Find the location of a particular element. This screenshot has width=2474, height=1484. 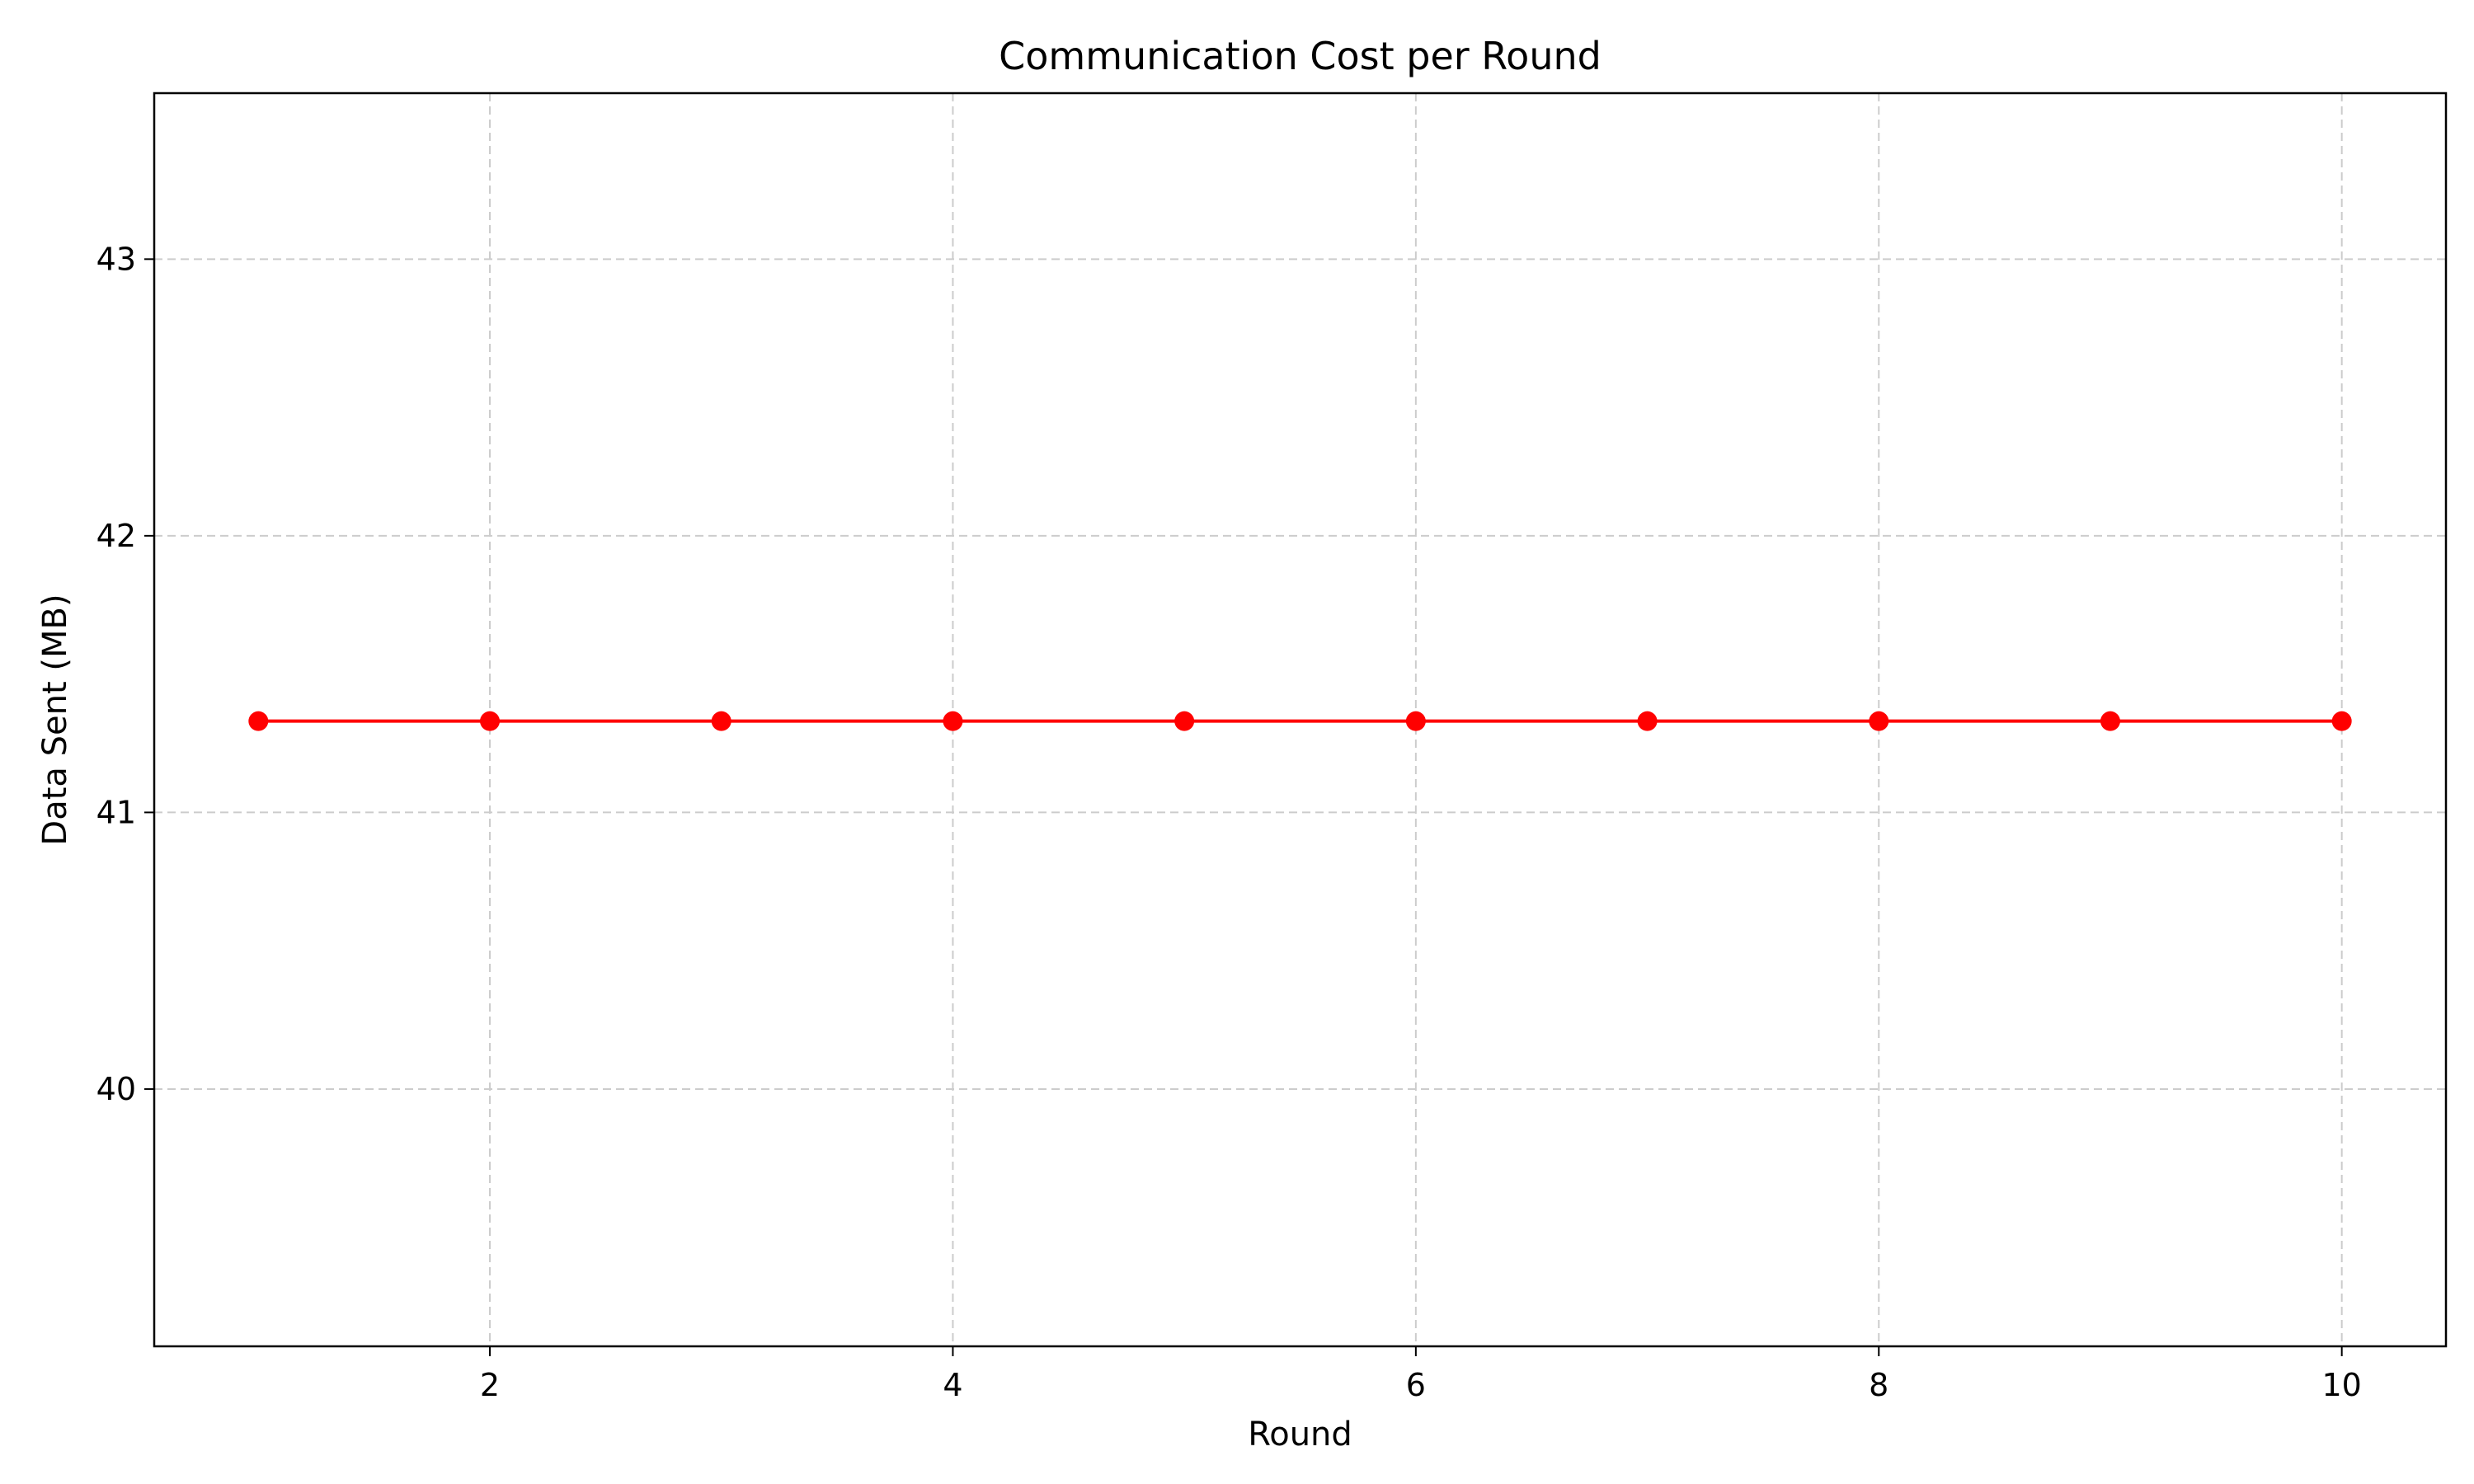

y-axis-label: Data Sent (MB) is located at coordinates (55, 719).